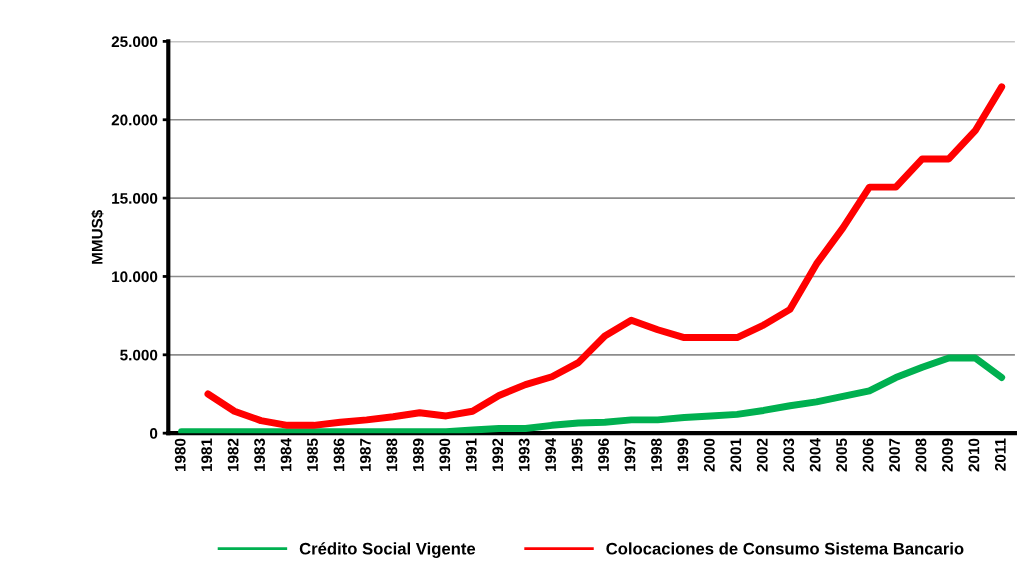 The image size is (1020, 583). I want to click on x-tick-label: 2009, so click(947, 455).